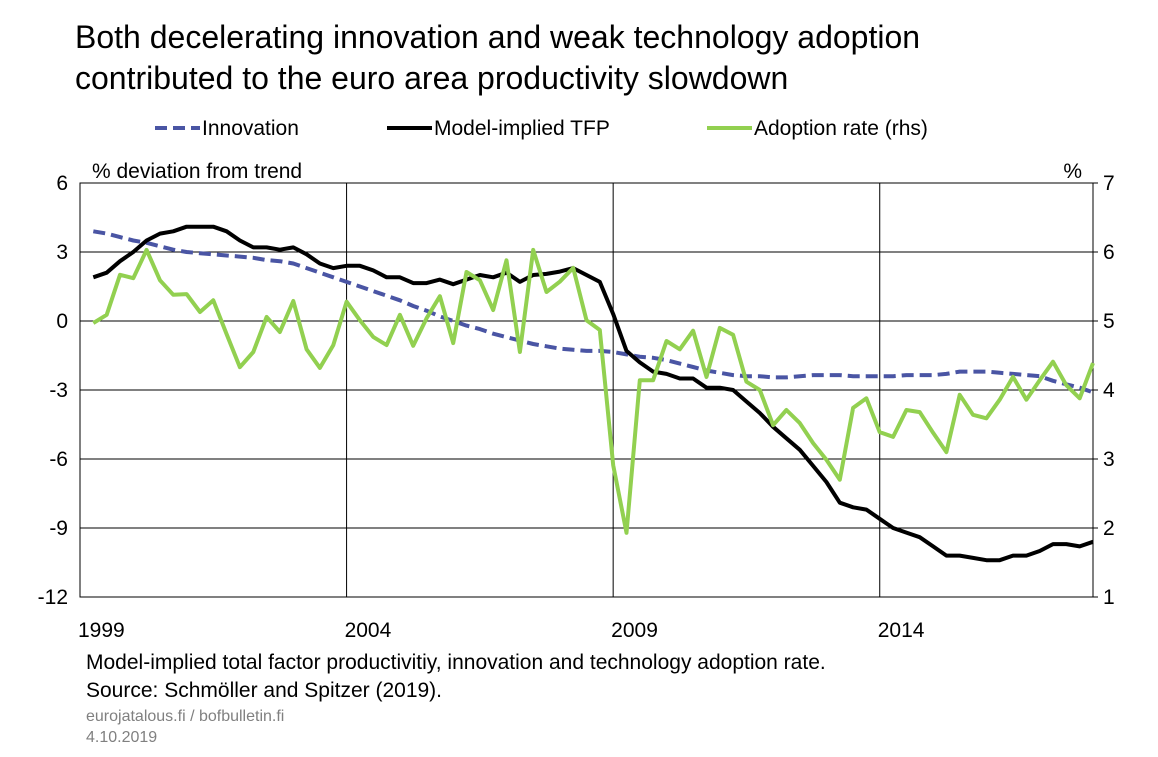 The image size is (1158, 757). I want to click on y-tick-label: 0, so click(62, 321).